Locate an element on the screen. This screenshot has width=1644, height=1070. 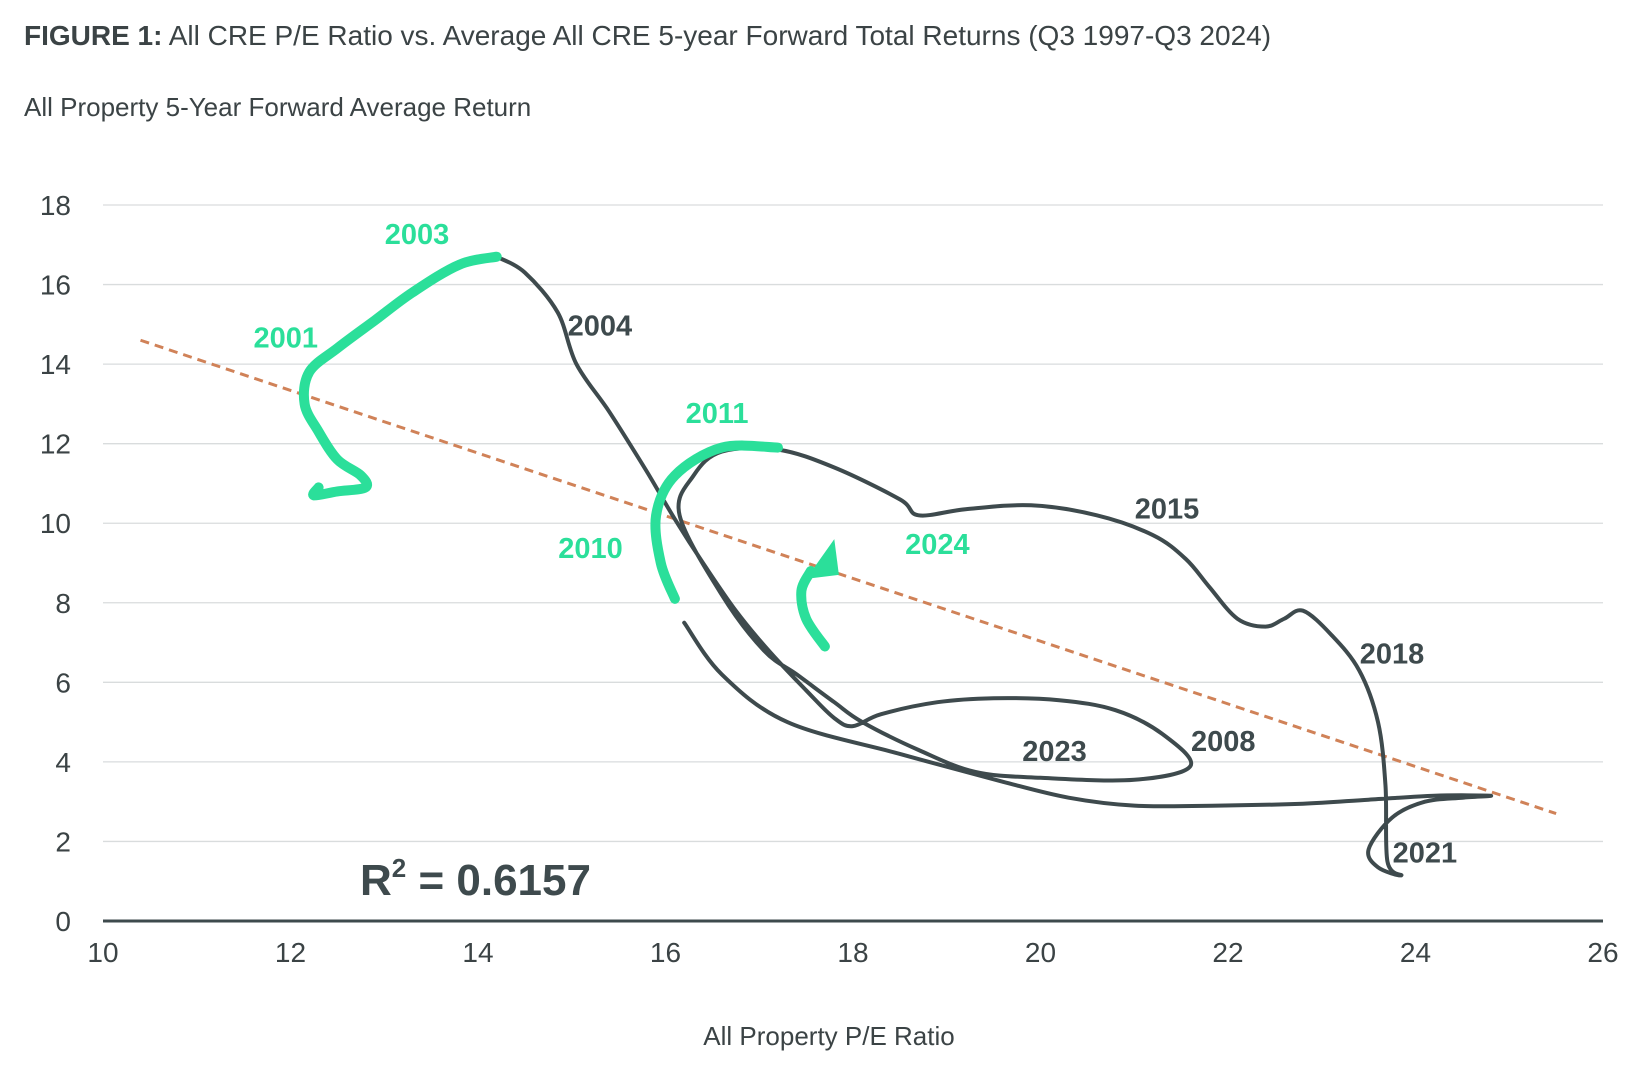
x-tick-label: 24 is located at coordinates (1415, 952).